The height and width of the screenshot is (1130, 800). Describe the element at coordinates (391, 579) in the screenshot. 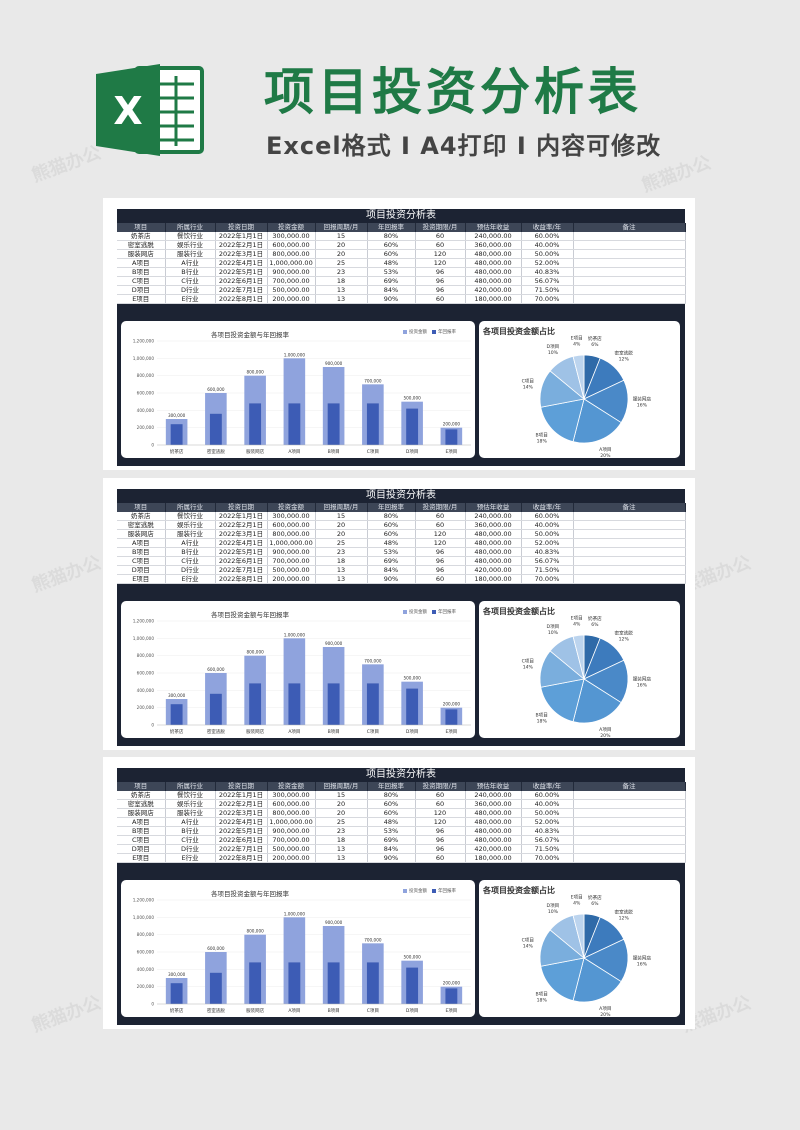

I see `table-cell: 90%` at that location.